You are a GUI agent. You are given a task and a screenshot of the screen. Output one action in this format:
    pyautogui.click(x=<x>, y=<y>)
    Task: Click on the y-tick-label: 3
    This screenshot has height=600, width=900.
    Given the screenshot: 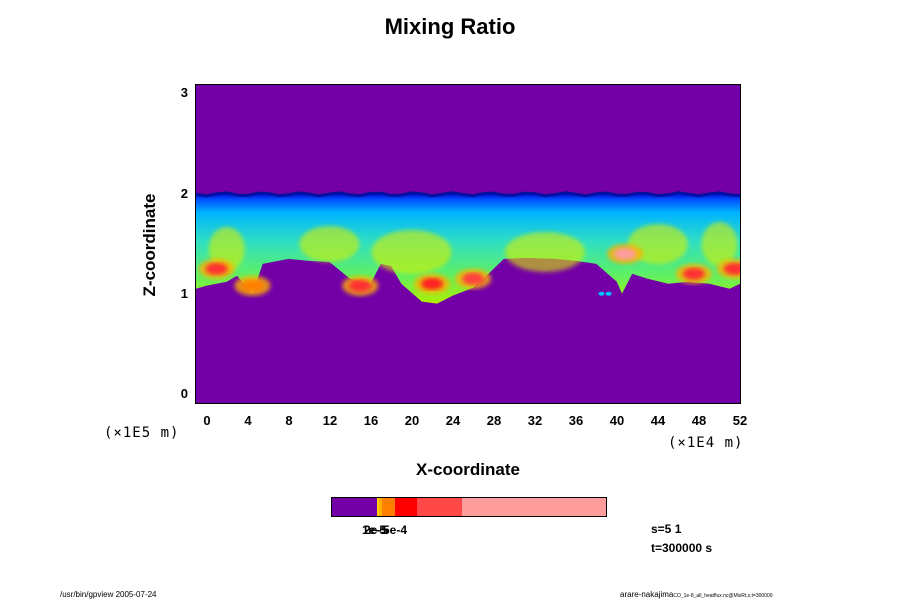 What is the action you would take?
    pyautogui.click(x=184, y=92)
    